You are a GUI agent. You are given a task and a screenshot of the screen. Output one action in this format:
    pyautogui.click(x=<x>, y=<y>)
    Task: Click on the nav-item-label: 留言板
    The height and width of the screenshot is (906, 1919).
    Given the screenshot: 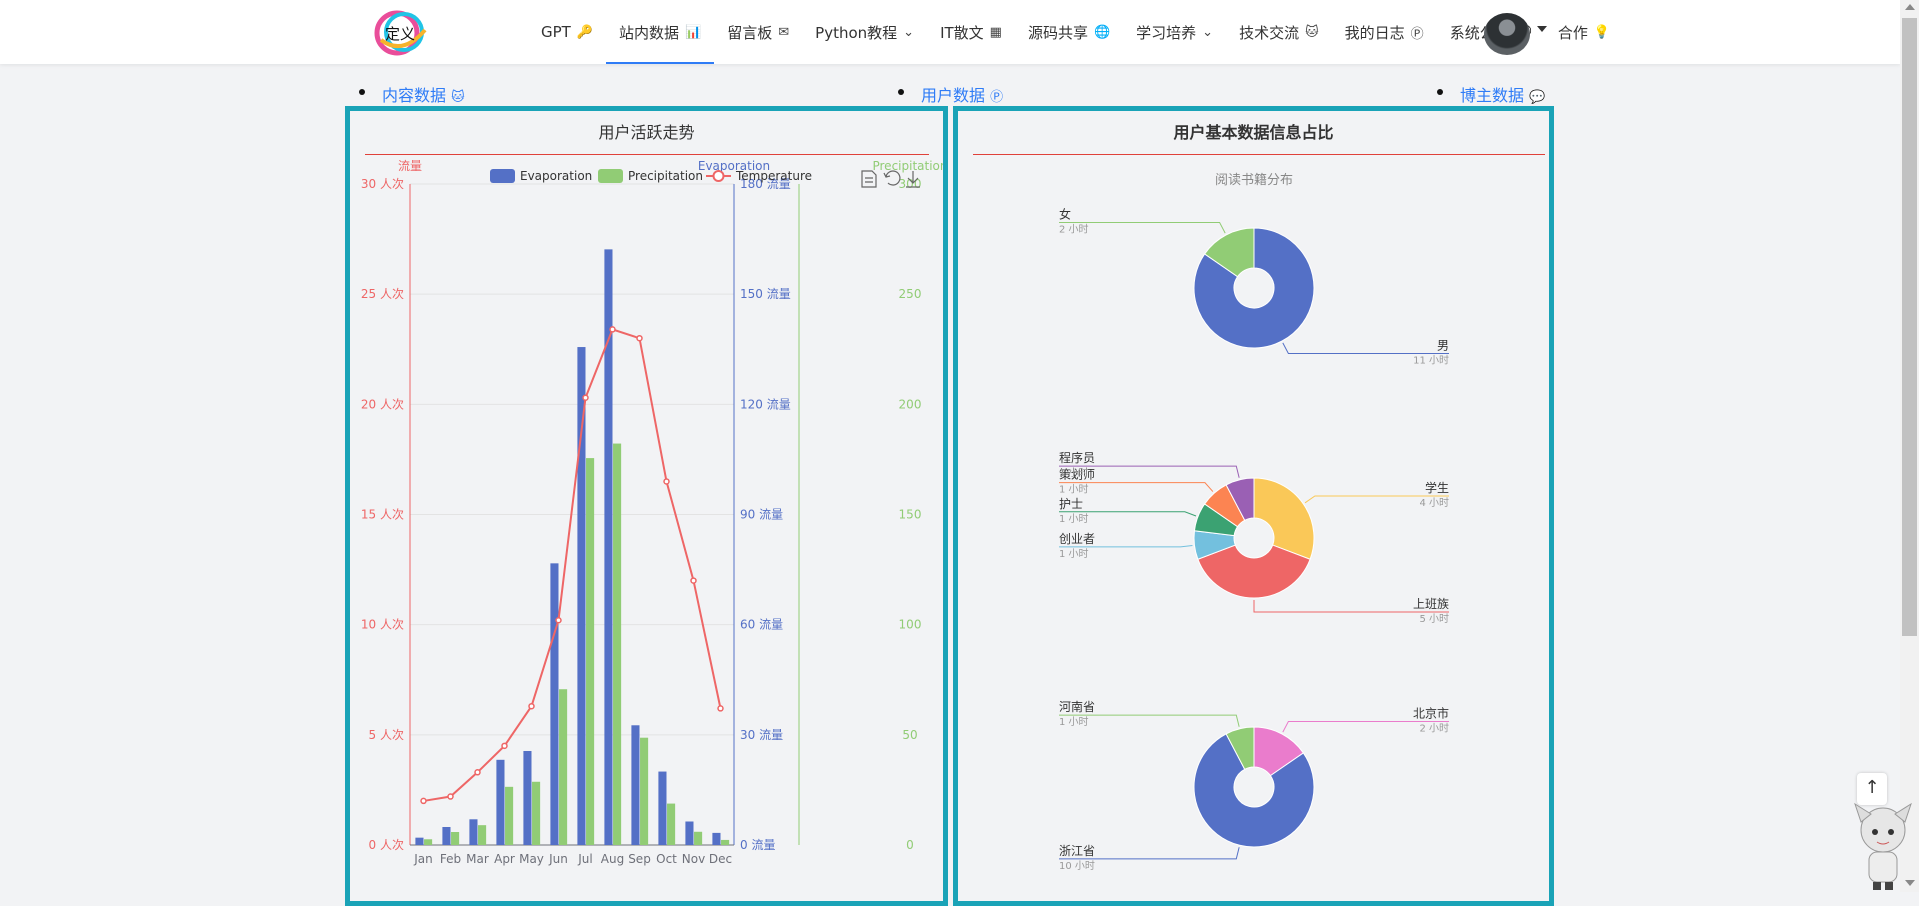 What is the action you would take?
    pyautogui.click(x=750, y=32)
    